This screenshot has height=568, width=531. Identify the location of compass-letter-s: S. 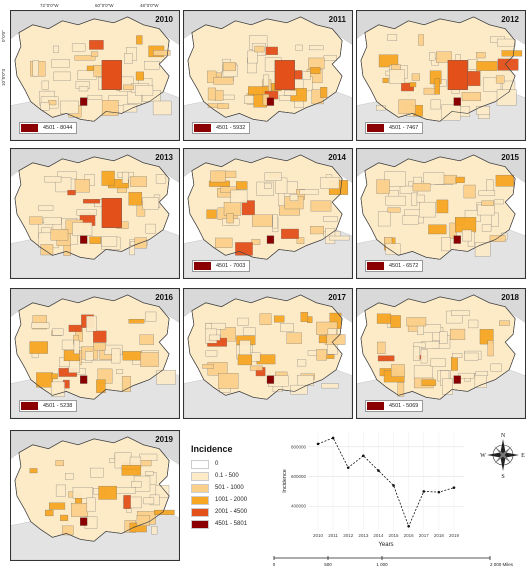
(502, 477).